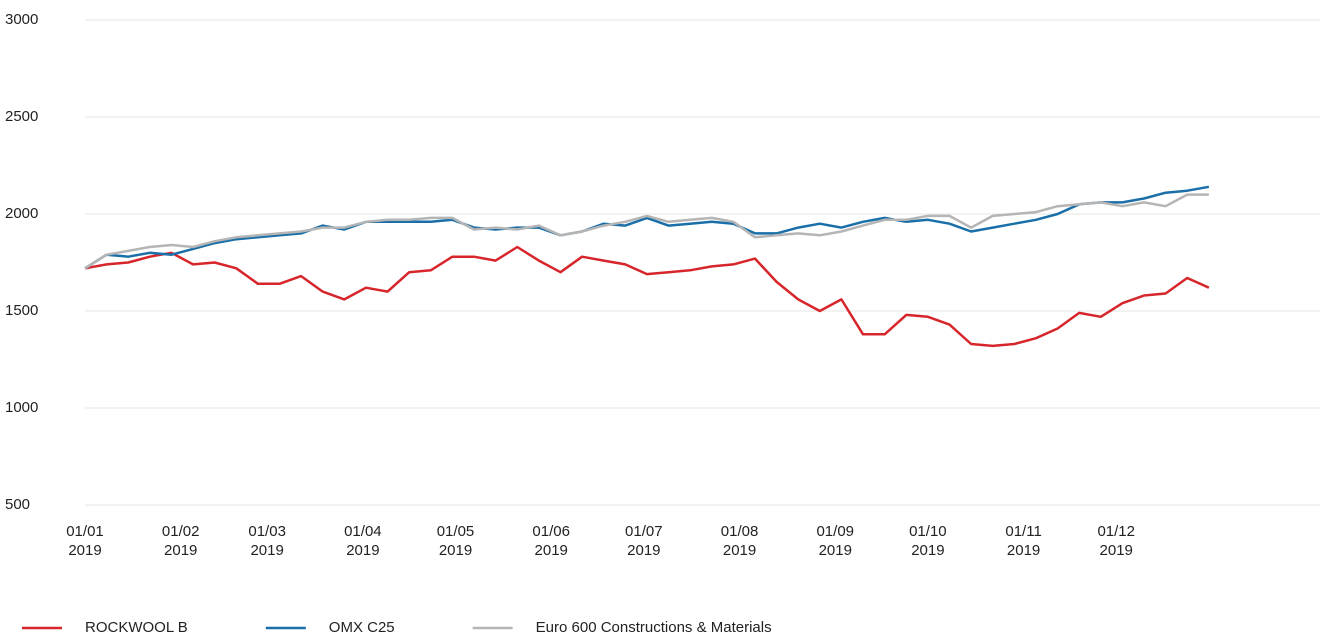  What do you see at coordinates (551, 541) in the screenshot?
I see `x-tick-label: 01/06 2019` at bounding box center [551, 541].